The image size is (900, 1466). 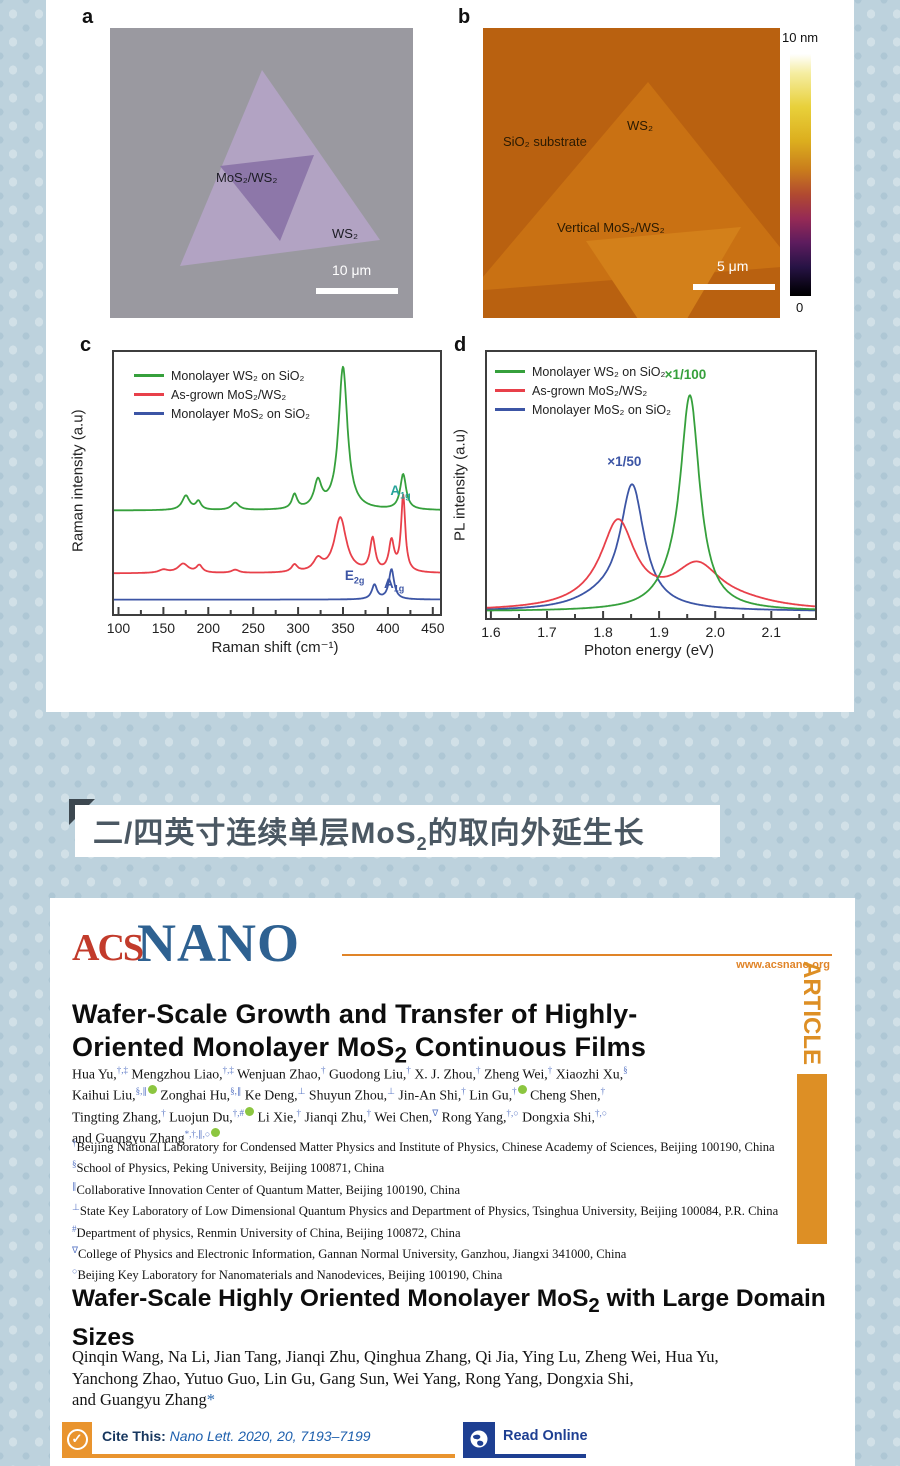 I want to click on nano-logo: NANO, so click(x=218, y=943).